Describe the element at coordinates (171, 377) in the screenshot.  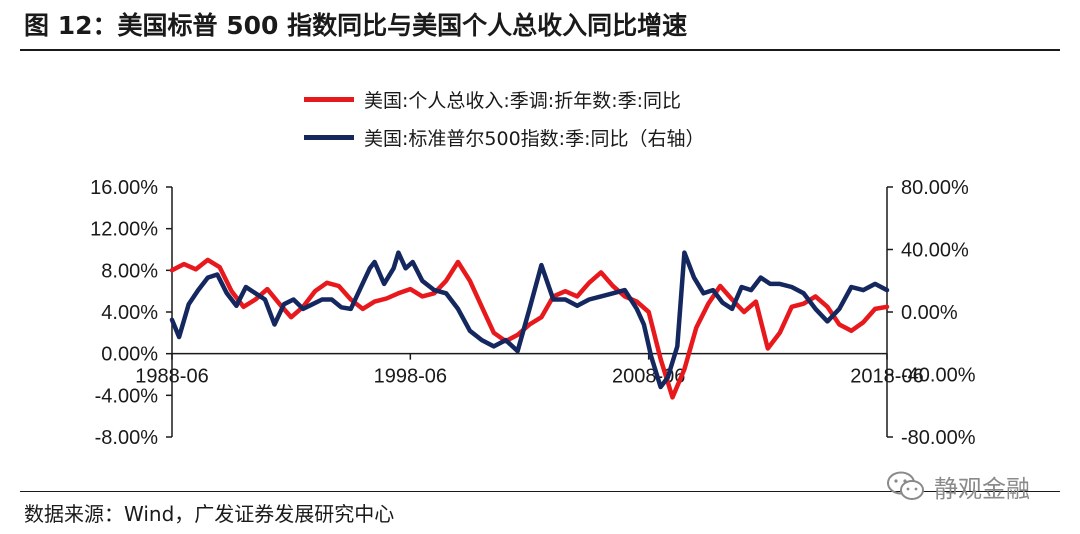
I see `x-tick-label: 1988-06` at that location.